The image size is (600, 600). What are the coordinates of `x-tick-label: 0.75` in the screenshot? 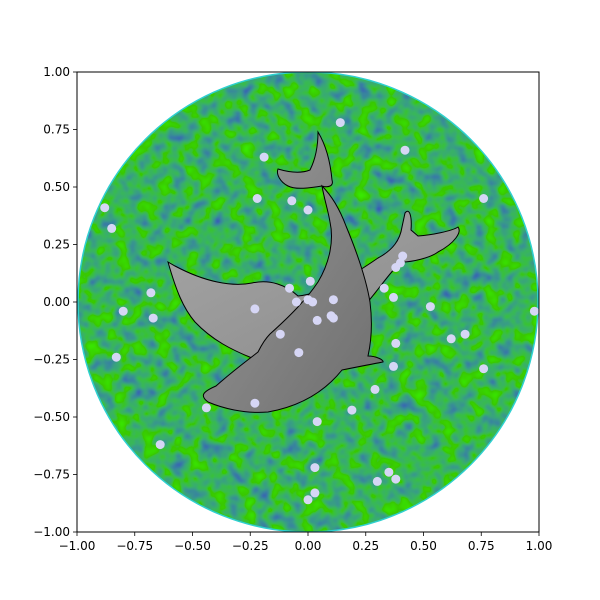 It's located at (481, 546).